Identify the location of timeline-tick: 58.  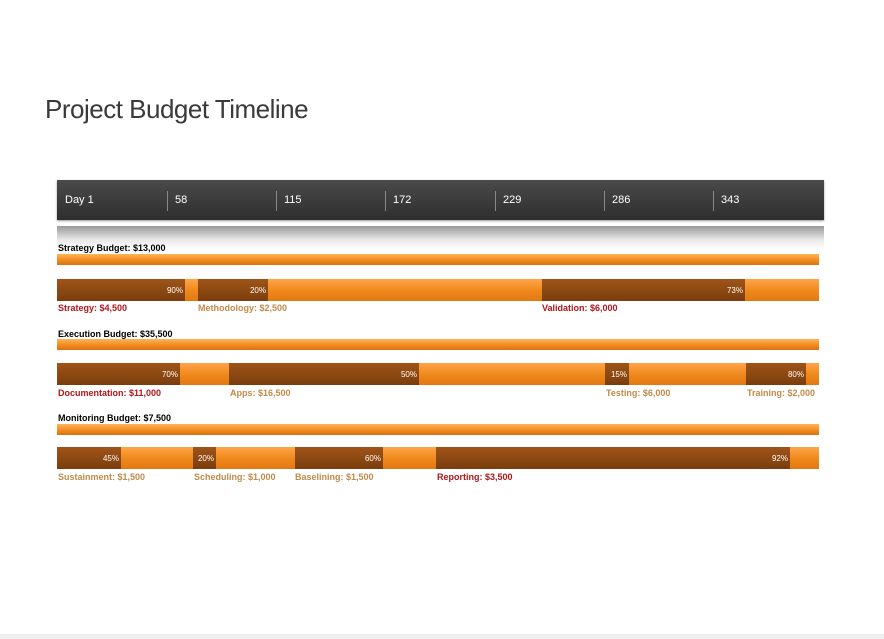
(177, 201).